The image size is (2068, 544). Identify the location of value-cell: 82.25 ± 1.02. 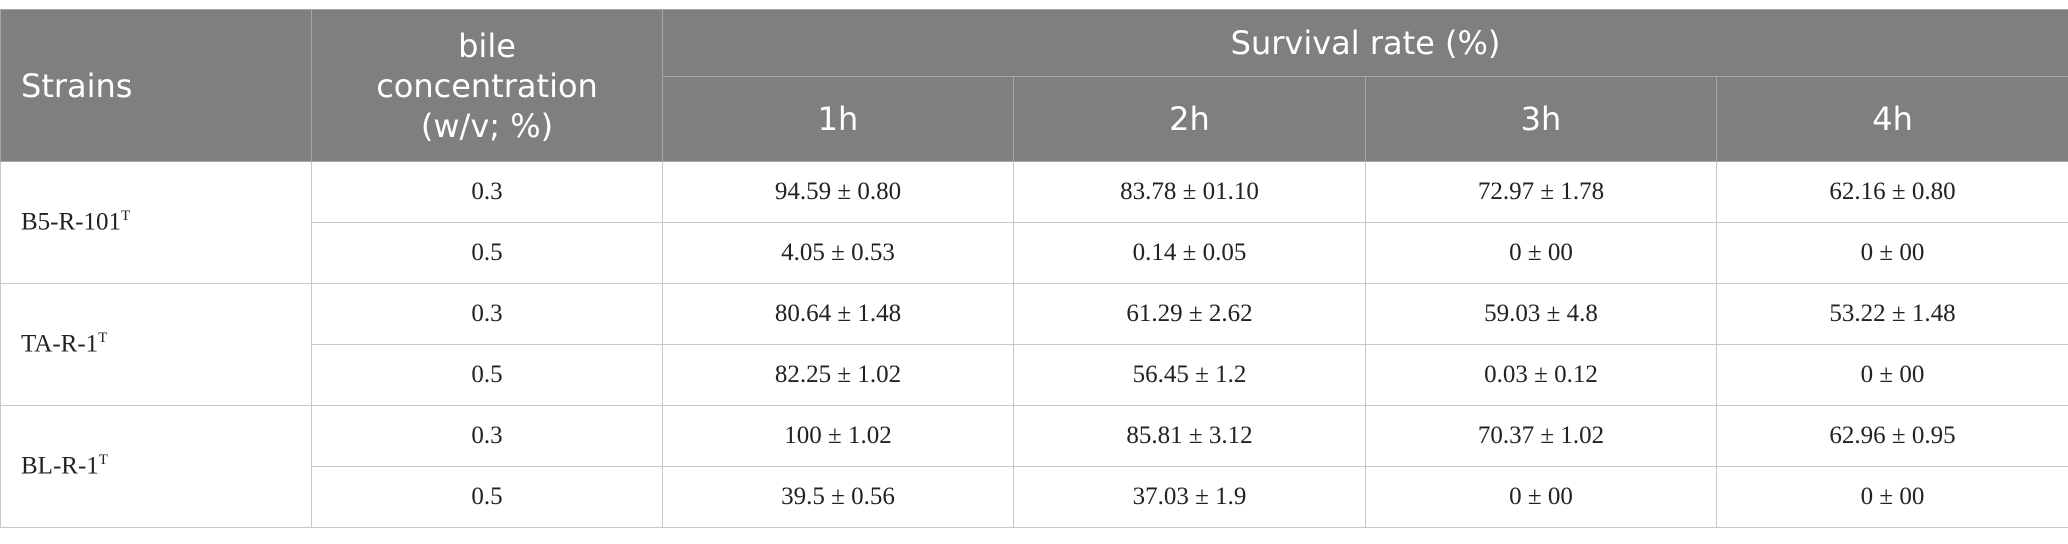
(838, 375).